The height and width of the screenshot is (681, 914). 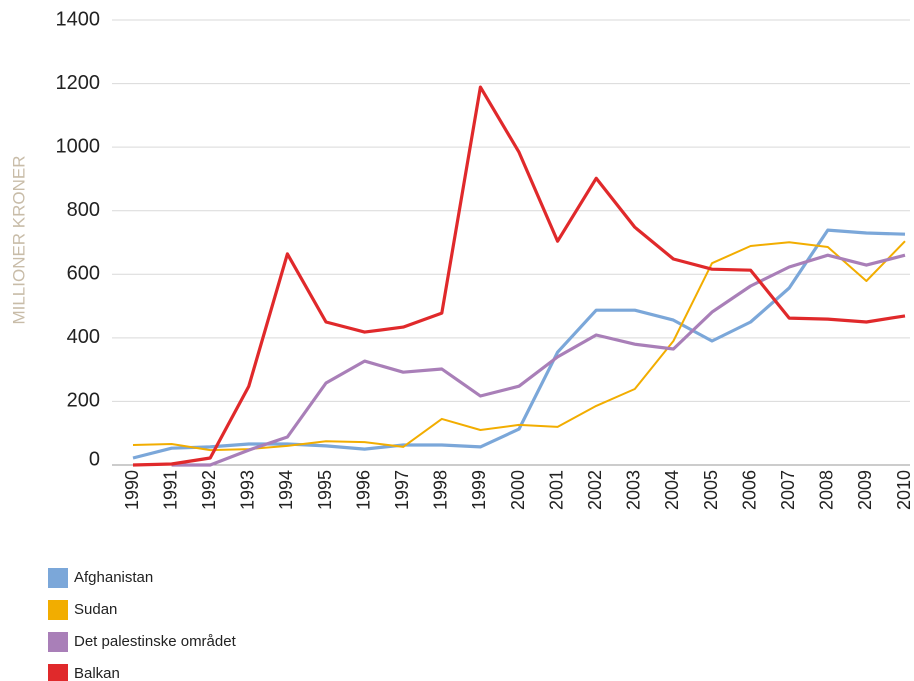 What do you see at coordinates (83, 337) in the screenshot?
I see `y-tick-label: 400` at bounding box center [83, 337].